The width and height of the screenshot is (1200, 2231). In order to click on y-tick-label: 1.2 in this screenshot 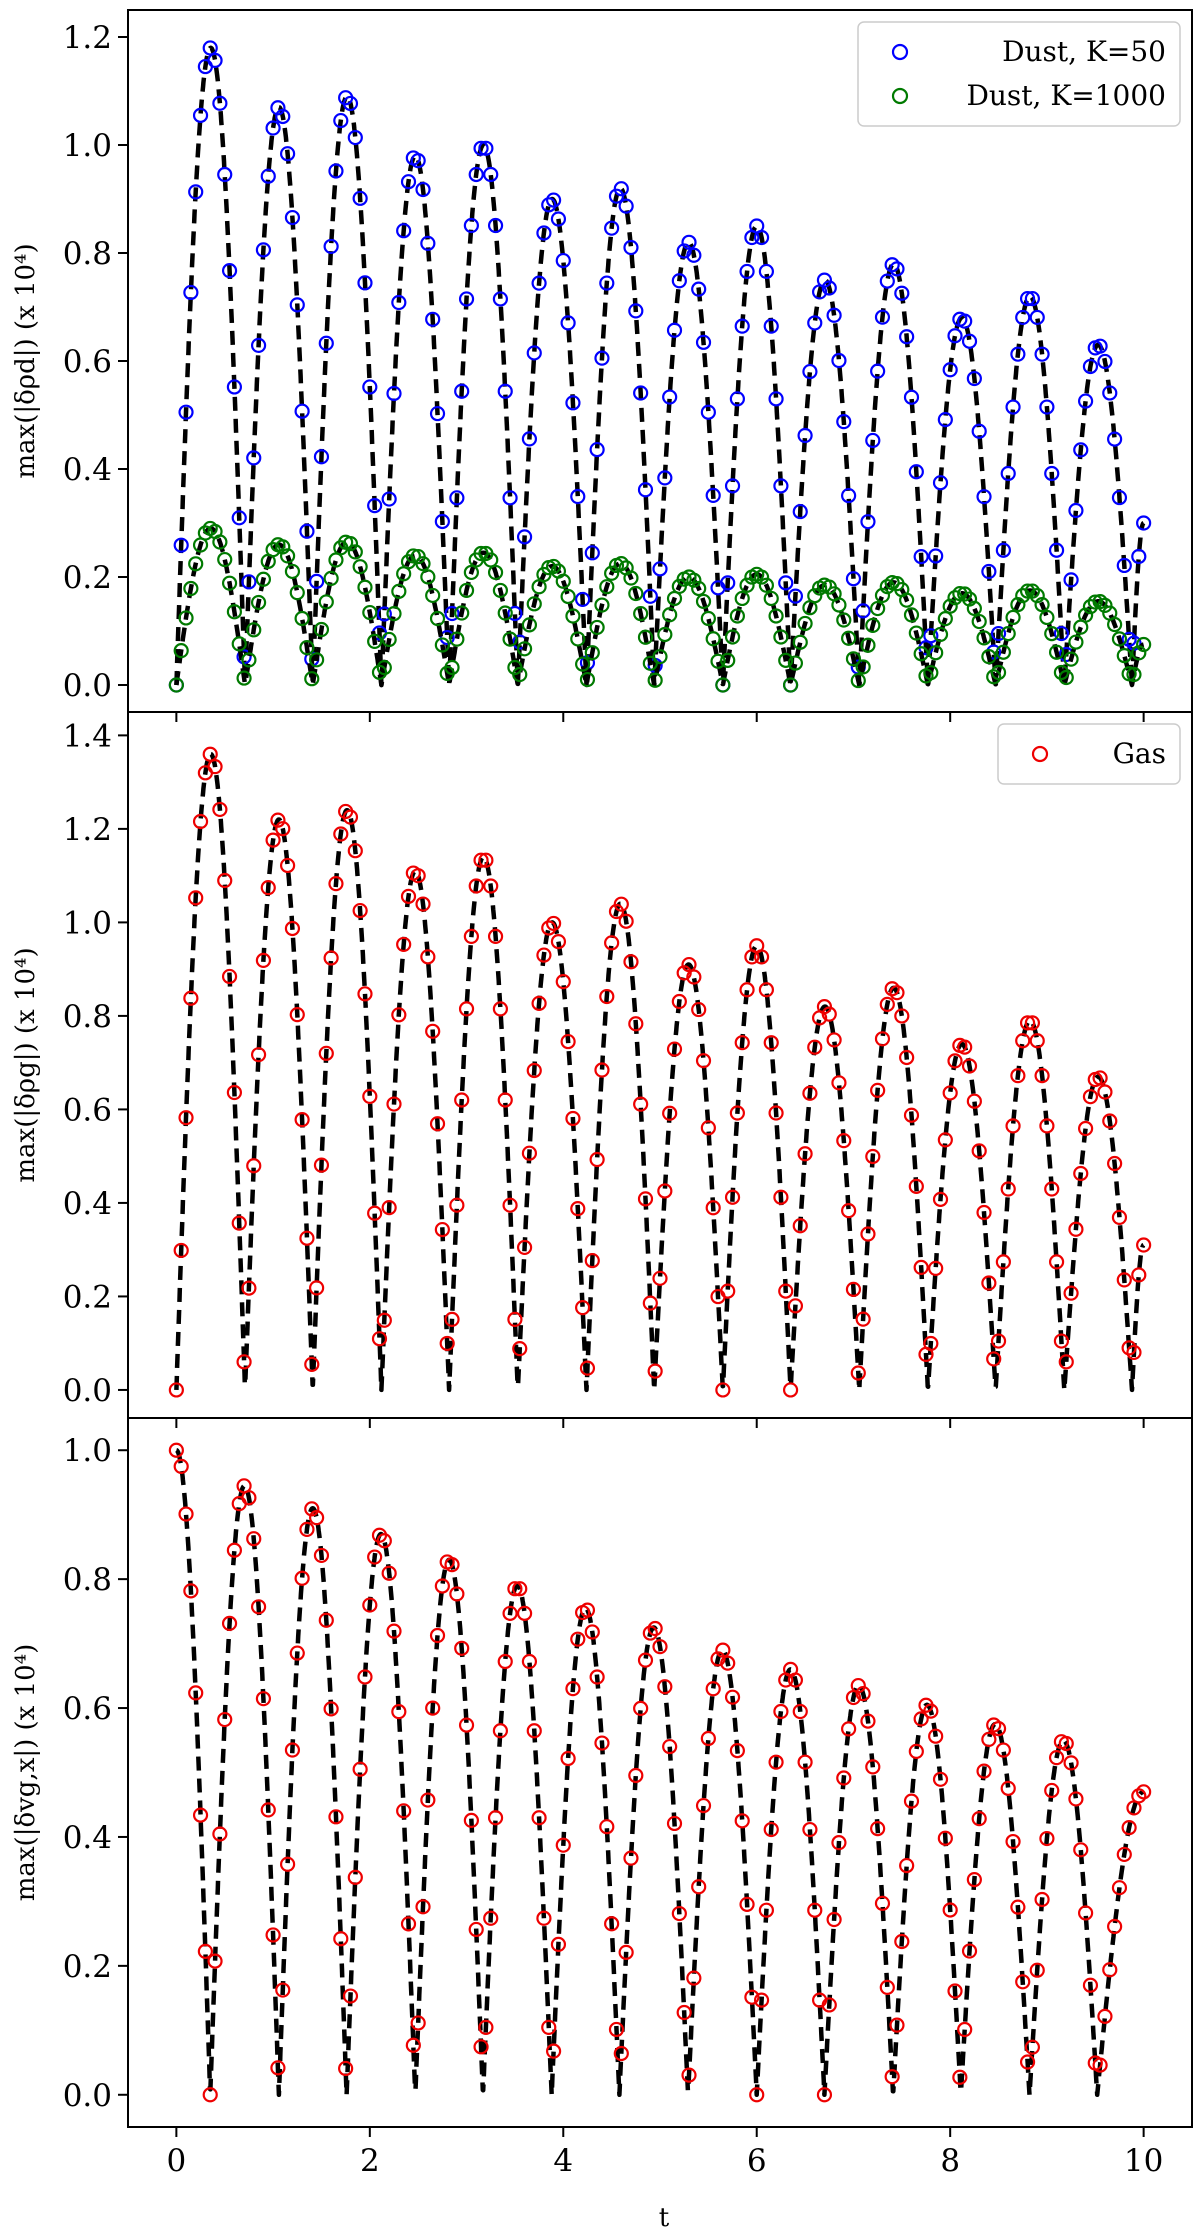, I will do `click(87, 830)`.